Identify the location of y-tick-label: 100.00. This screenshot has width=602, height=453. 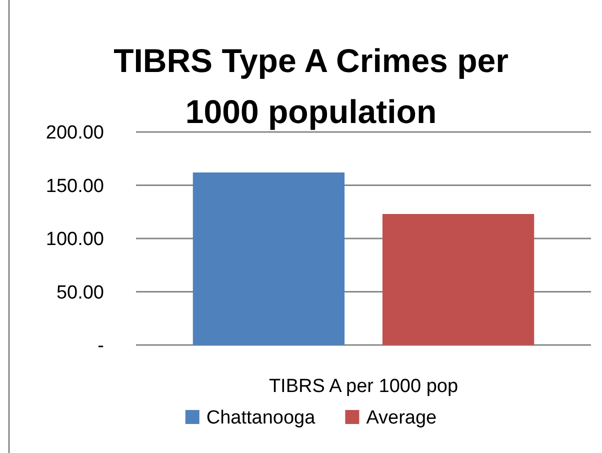
(75, 239).